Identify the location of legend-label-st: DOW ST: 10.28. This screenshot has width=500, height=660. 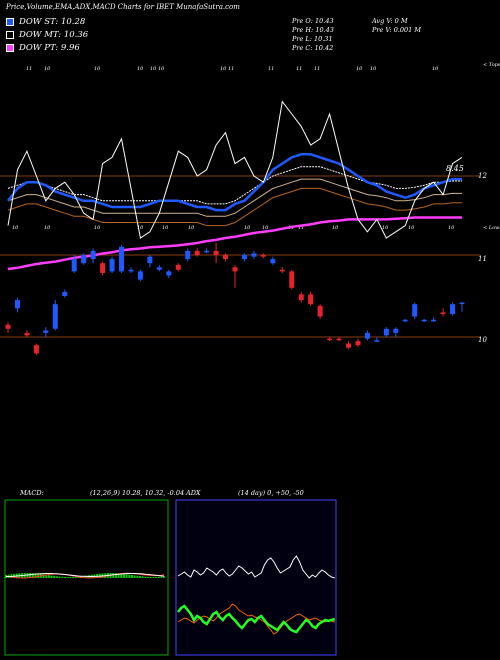
(52, 22).